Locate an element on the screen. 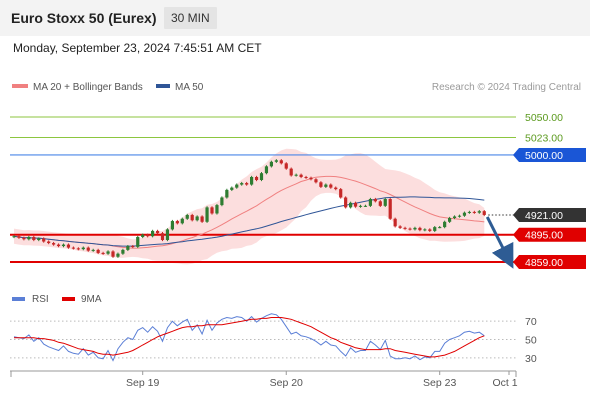  ma20-legend-label: MA 20 + Bollinger Bands is located at coordinates (88, 87).